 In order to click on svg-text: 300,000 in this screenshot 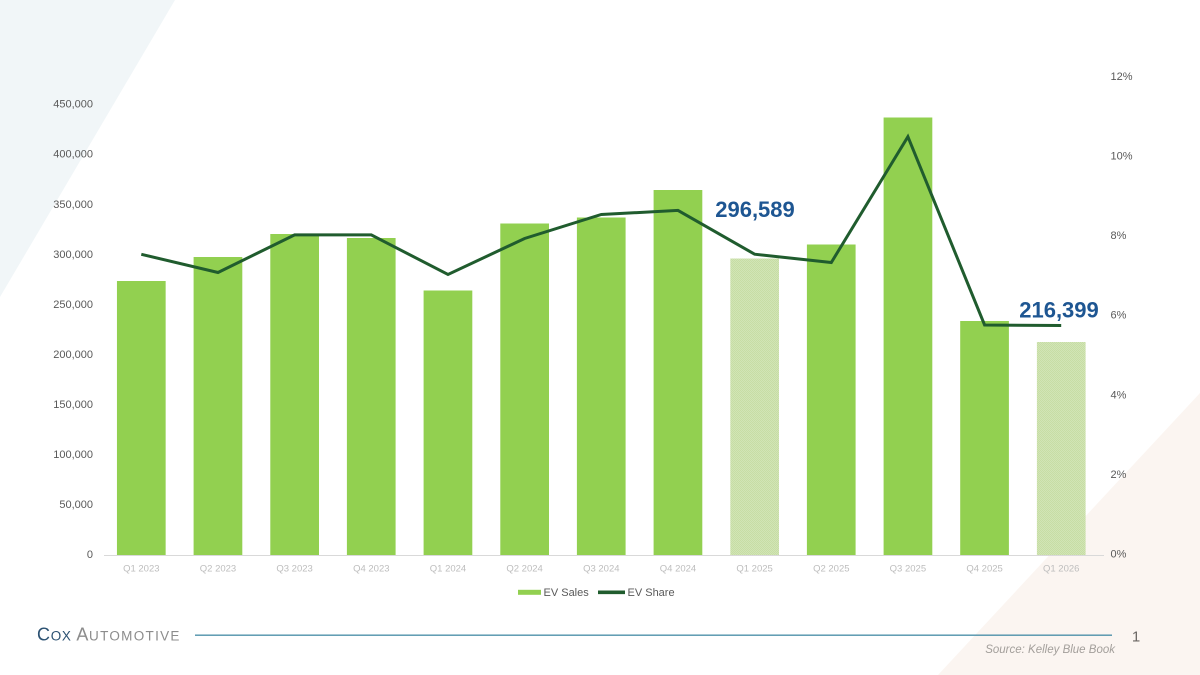, I will do `click(73, 255)`.